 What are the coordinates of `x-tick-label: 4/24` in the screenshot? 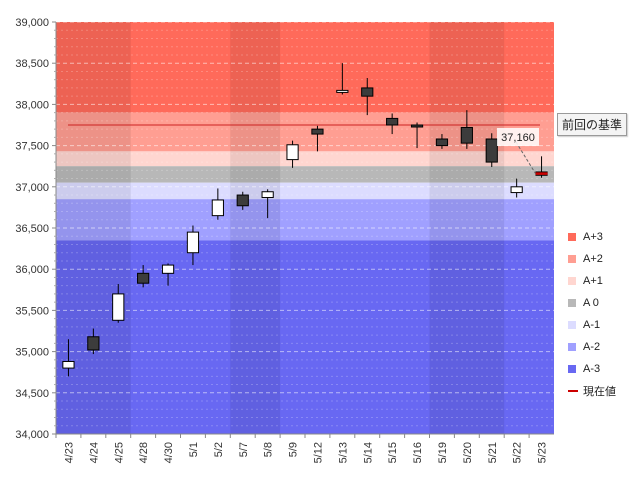 It's located at (94, 452).